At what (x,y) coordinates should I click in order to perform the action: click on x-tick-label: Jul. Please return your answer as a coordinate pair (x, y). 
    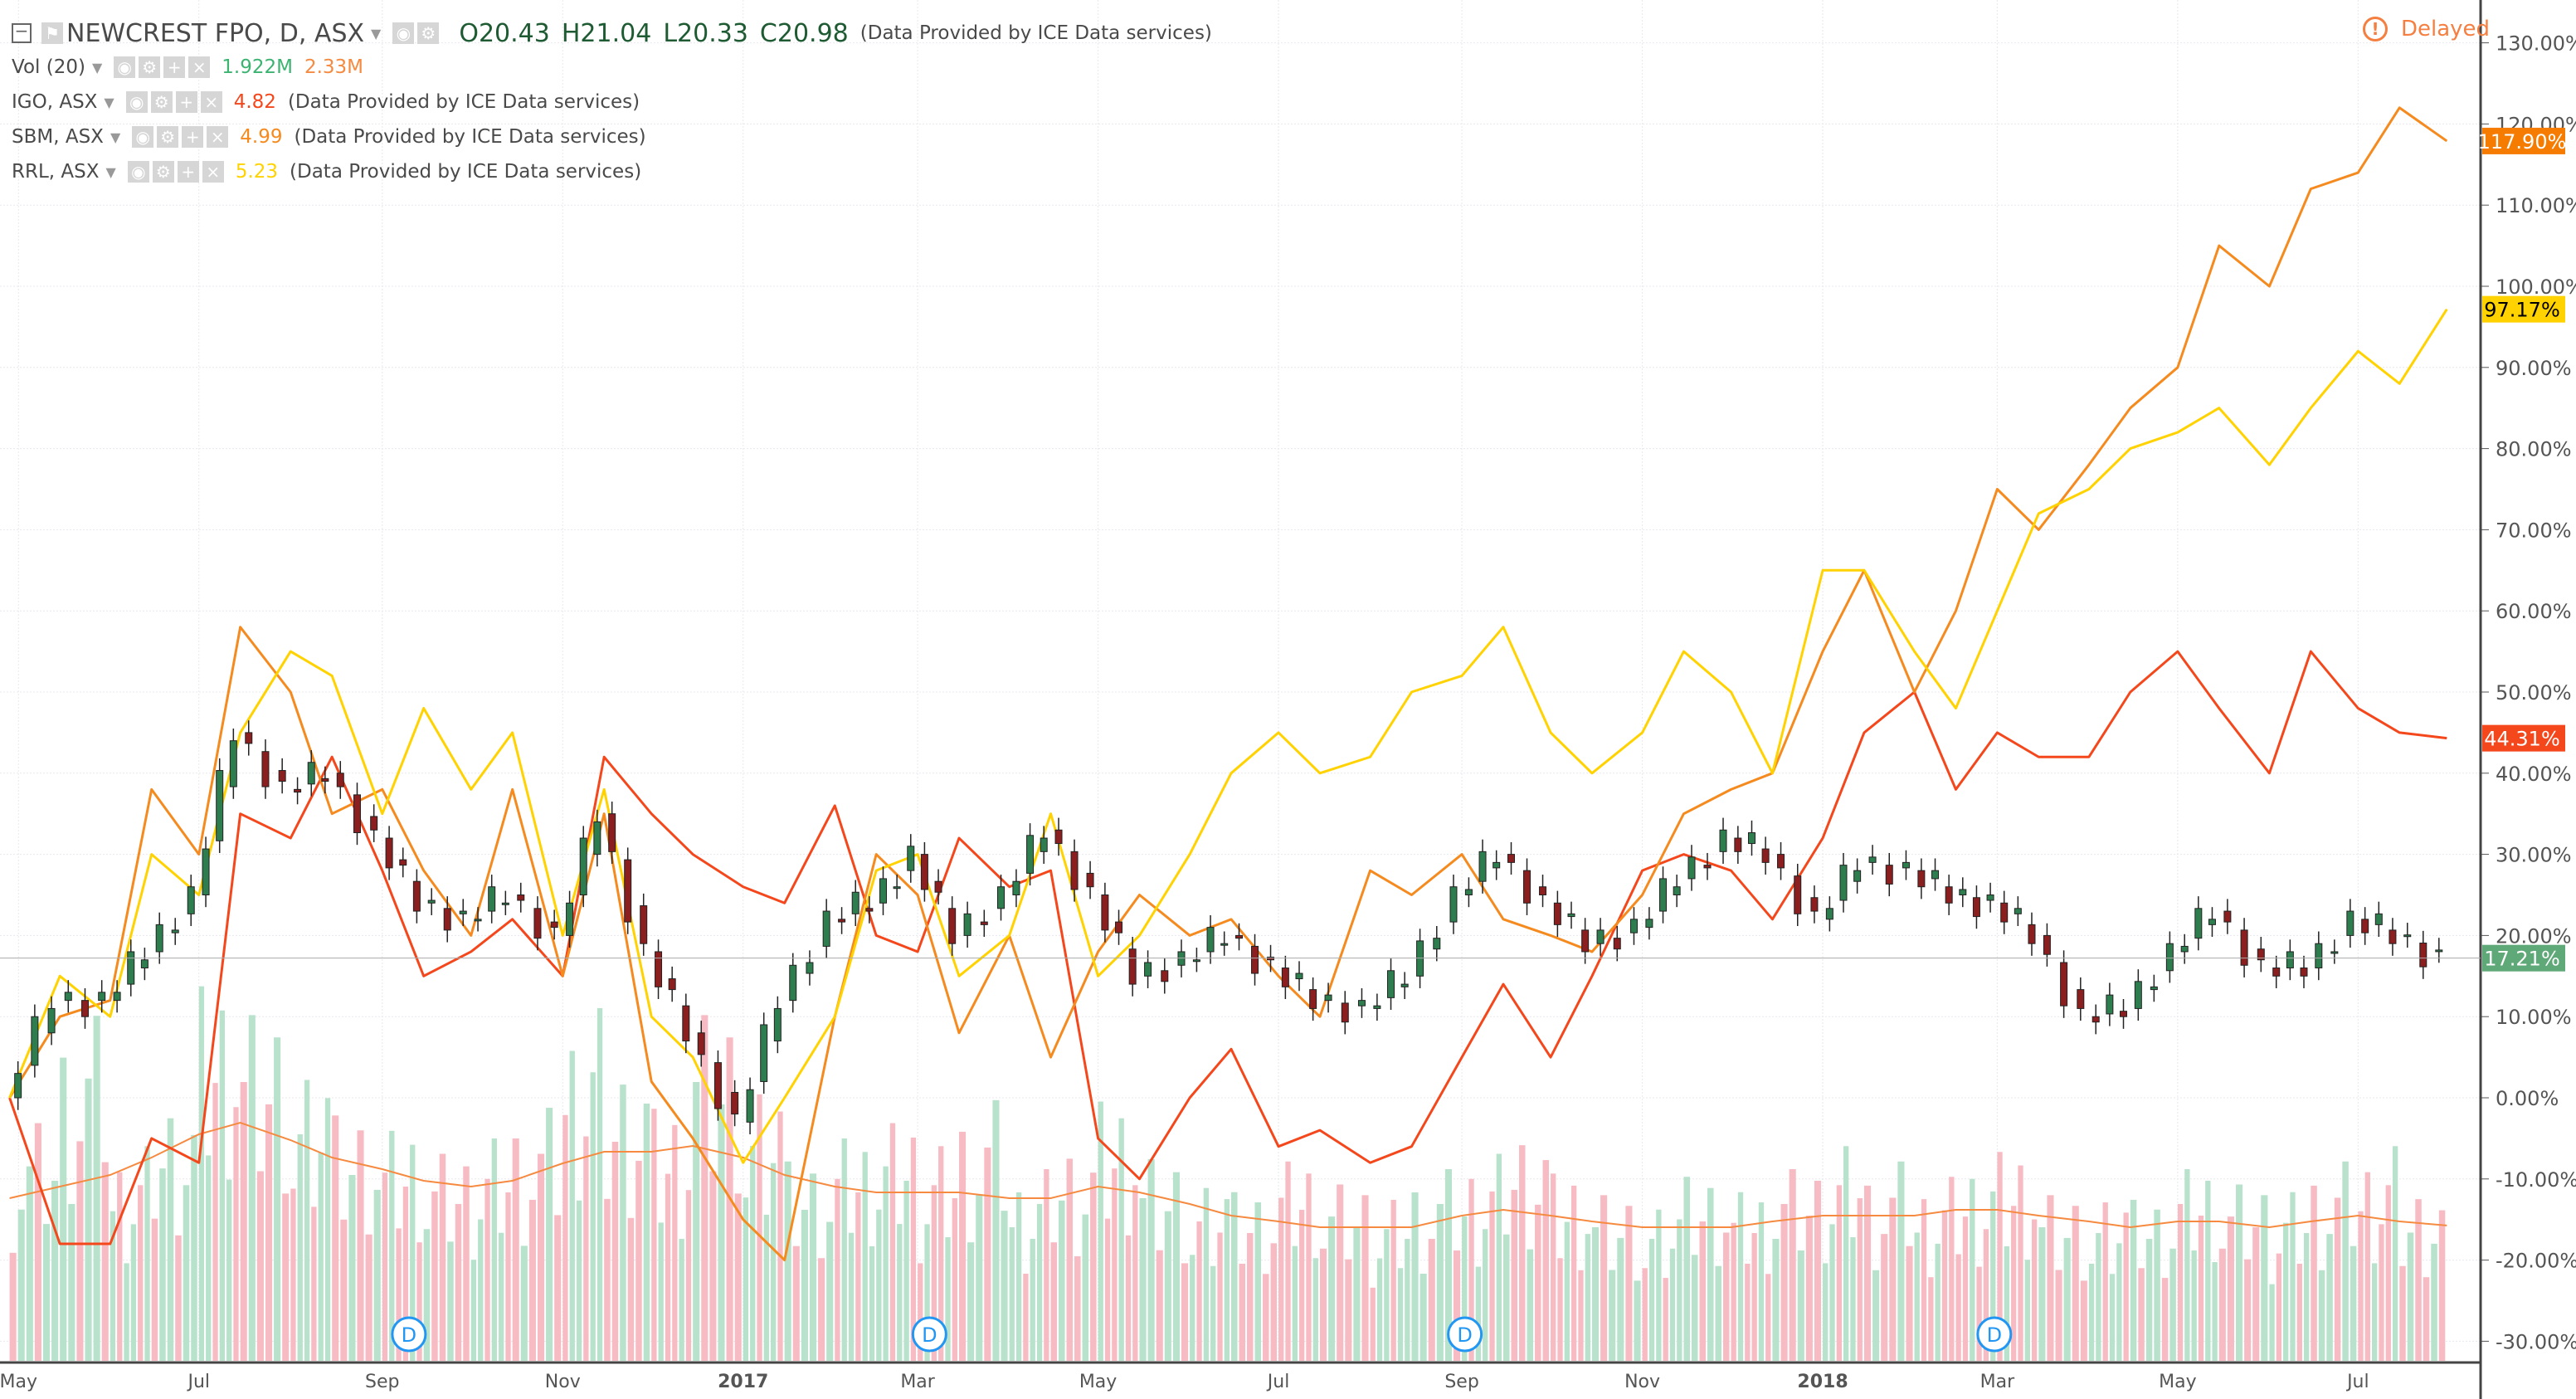
    Looking at the image, I should click on (2357, 1382).